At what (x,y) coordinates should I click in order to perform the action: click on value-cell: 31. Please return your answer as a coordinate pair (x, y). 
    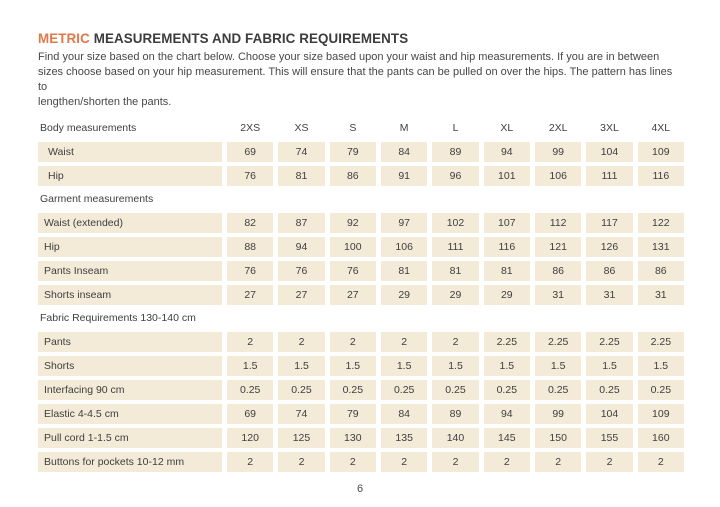
    Looking at the image, I should click on (609, 295).